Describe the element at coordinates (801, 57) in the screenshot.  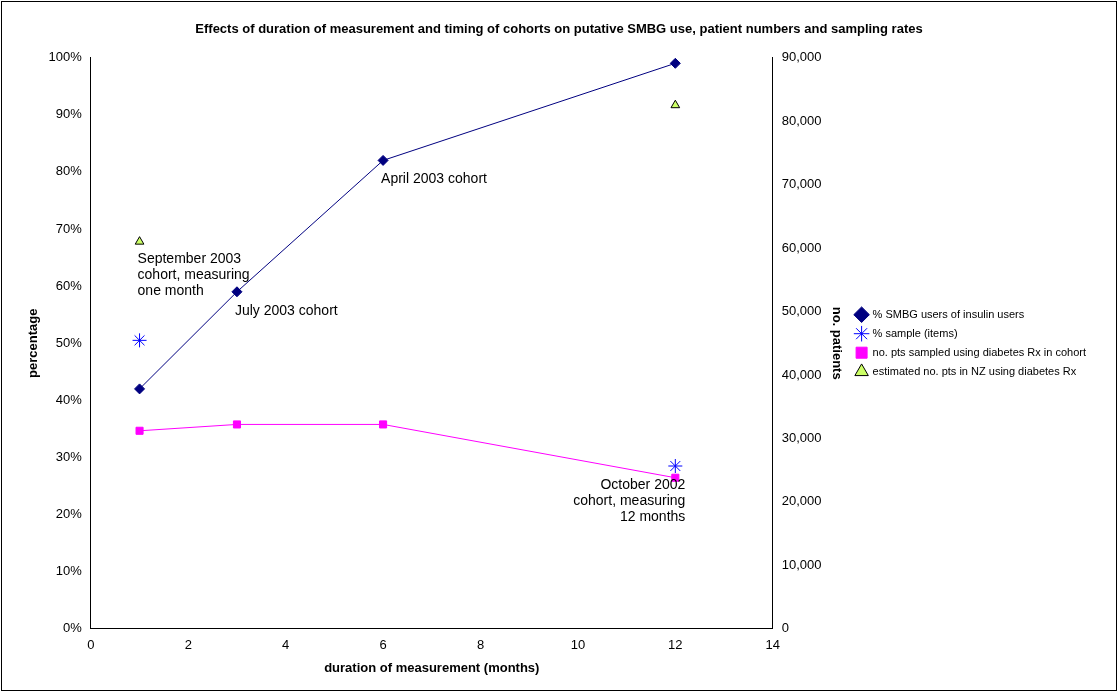
I see `y2-tick-label: 90,000` at that location.